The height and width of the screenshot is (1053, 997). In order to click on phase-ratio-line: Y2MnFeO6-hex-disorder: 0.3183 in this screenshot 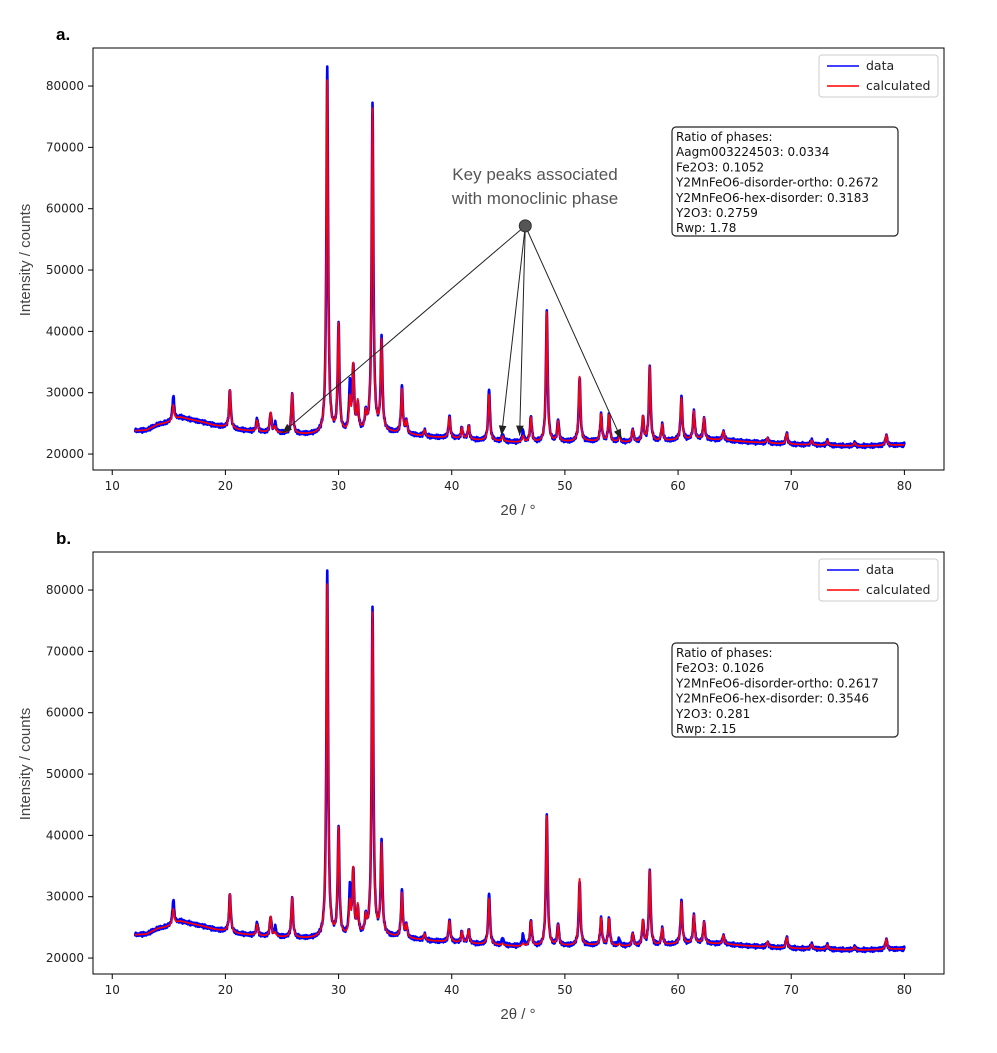, I will do `click(772, 198)`.